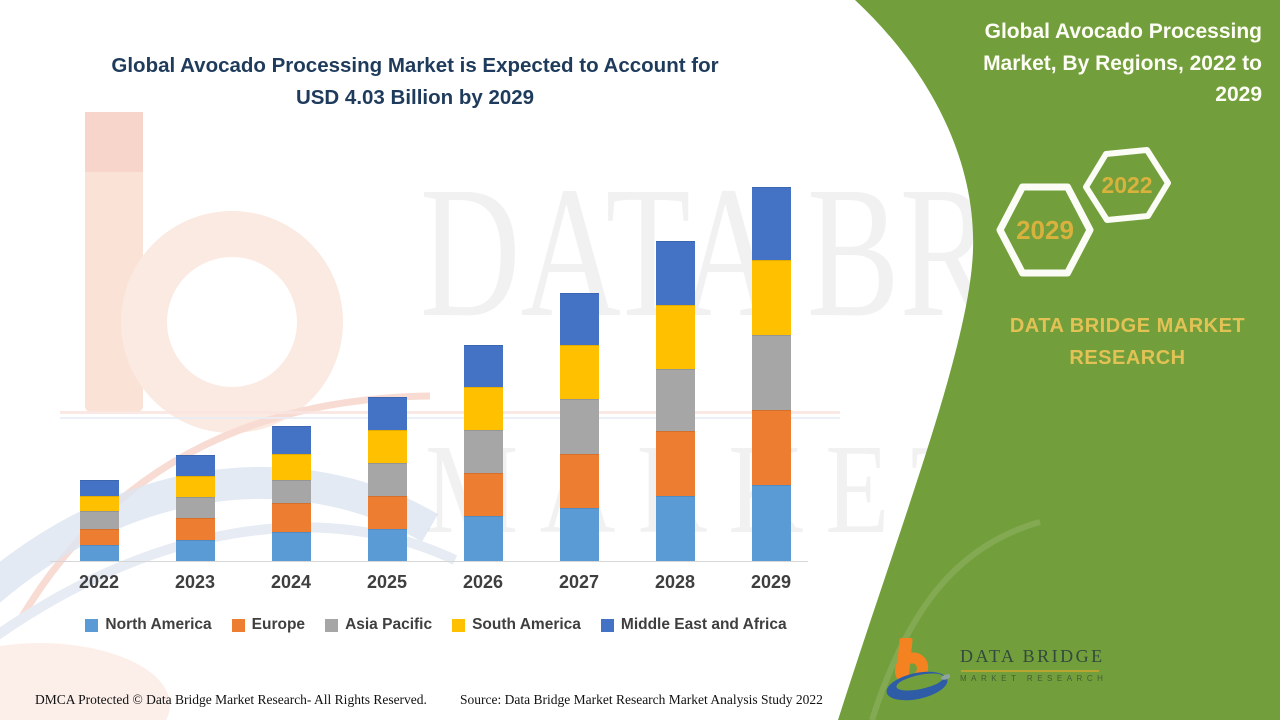 This screenshot has height=720, width=1280. What do you see at coordinates (430, 584) in the screenshot?
I see `x-axis-labels: 2022 2023 2024 2025 2026 2027 2028 2029` at bounding box center [430, 584].